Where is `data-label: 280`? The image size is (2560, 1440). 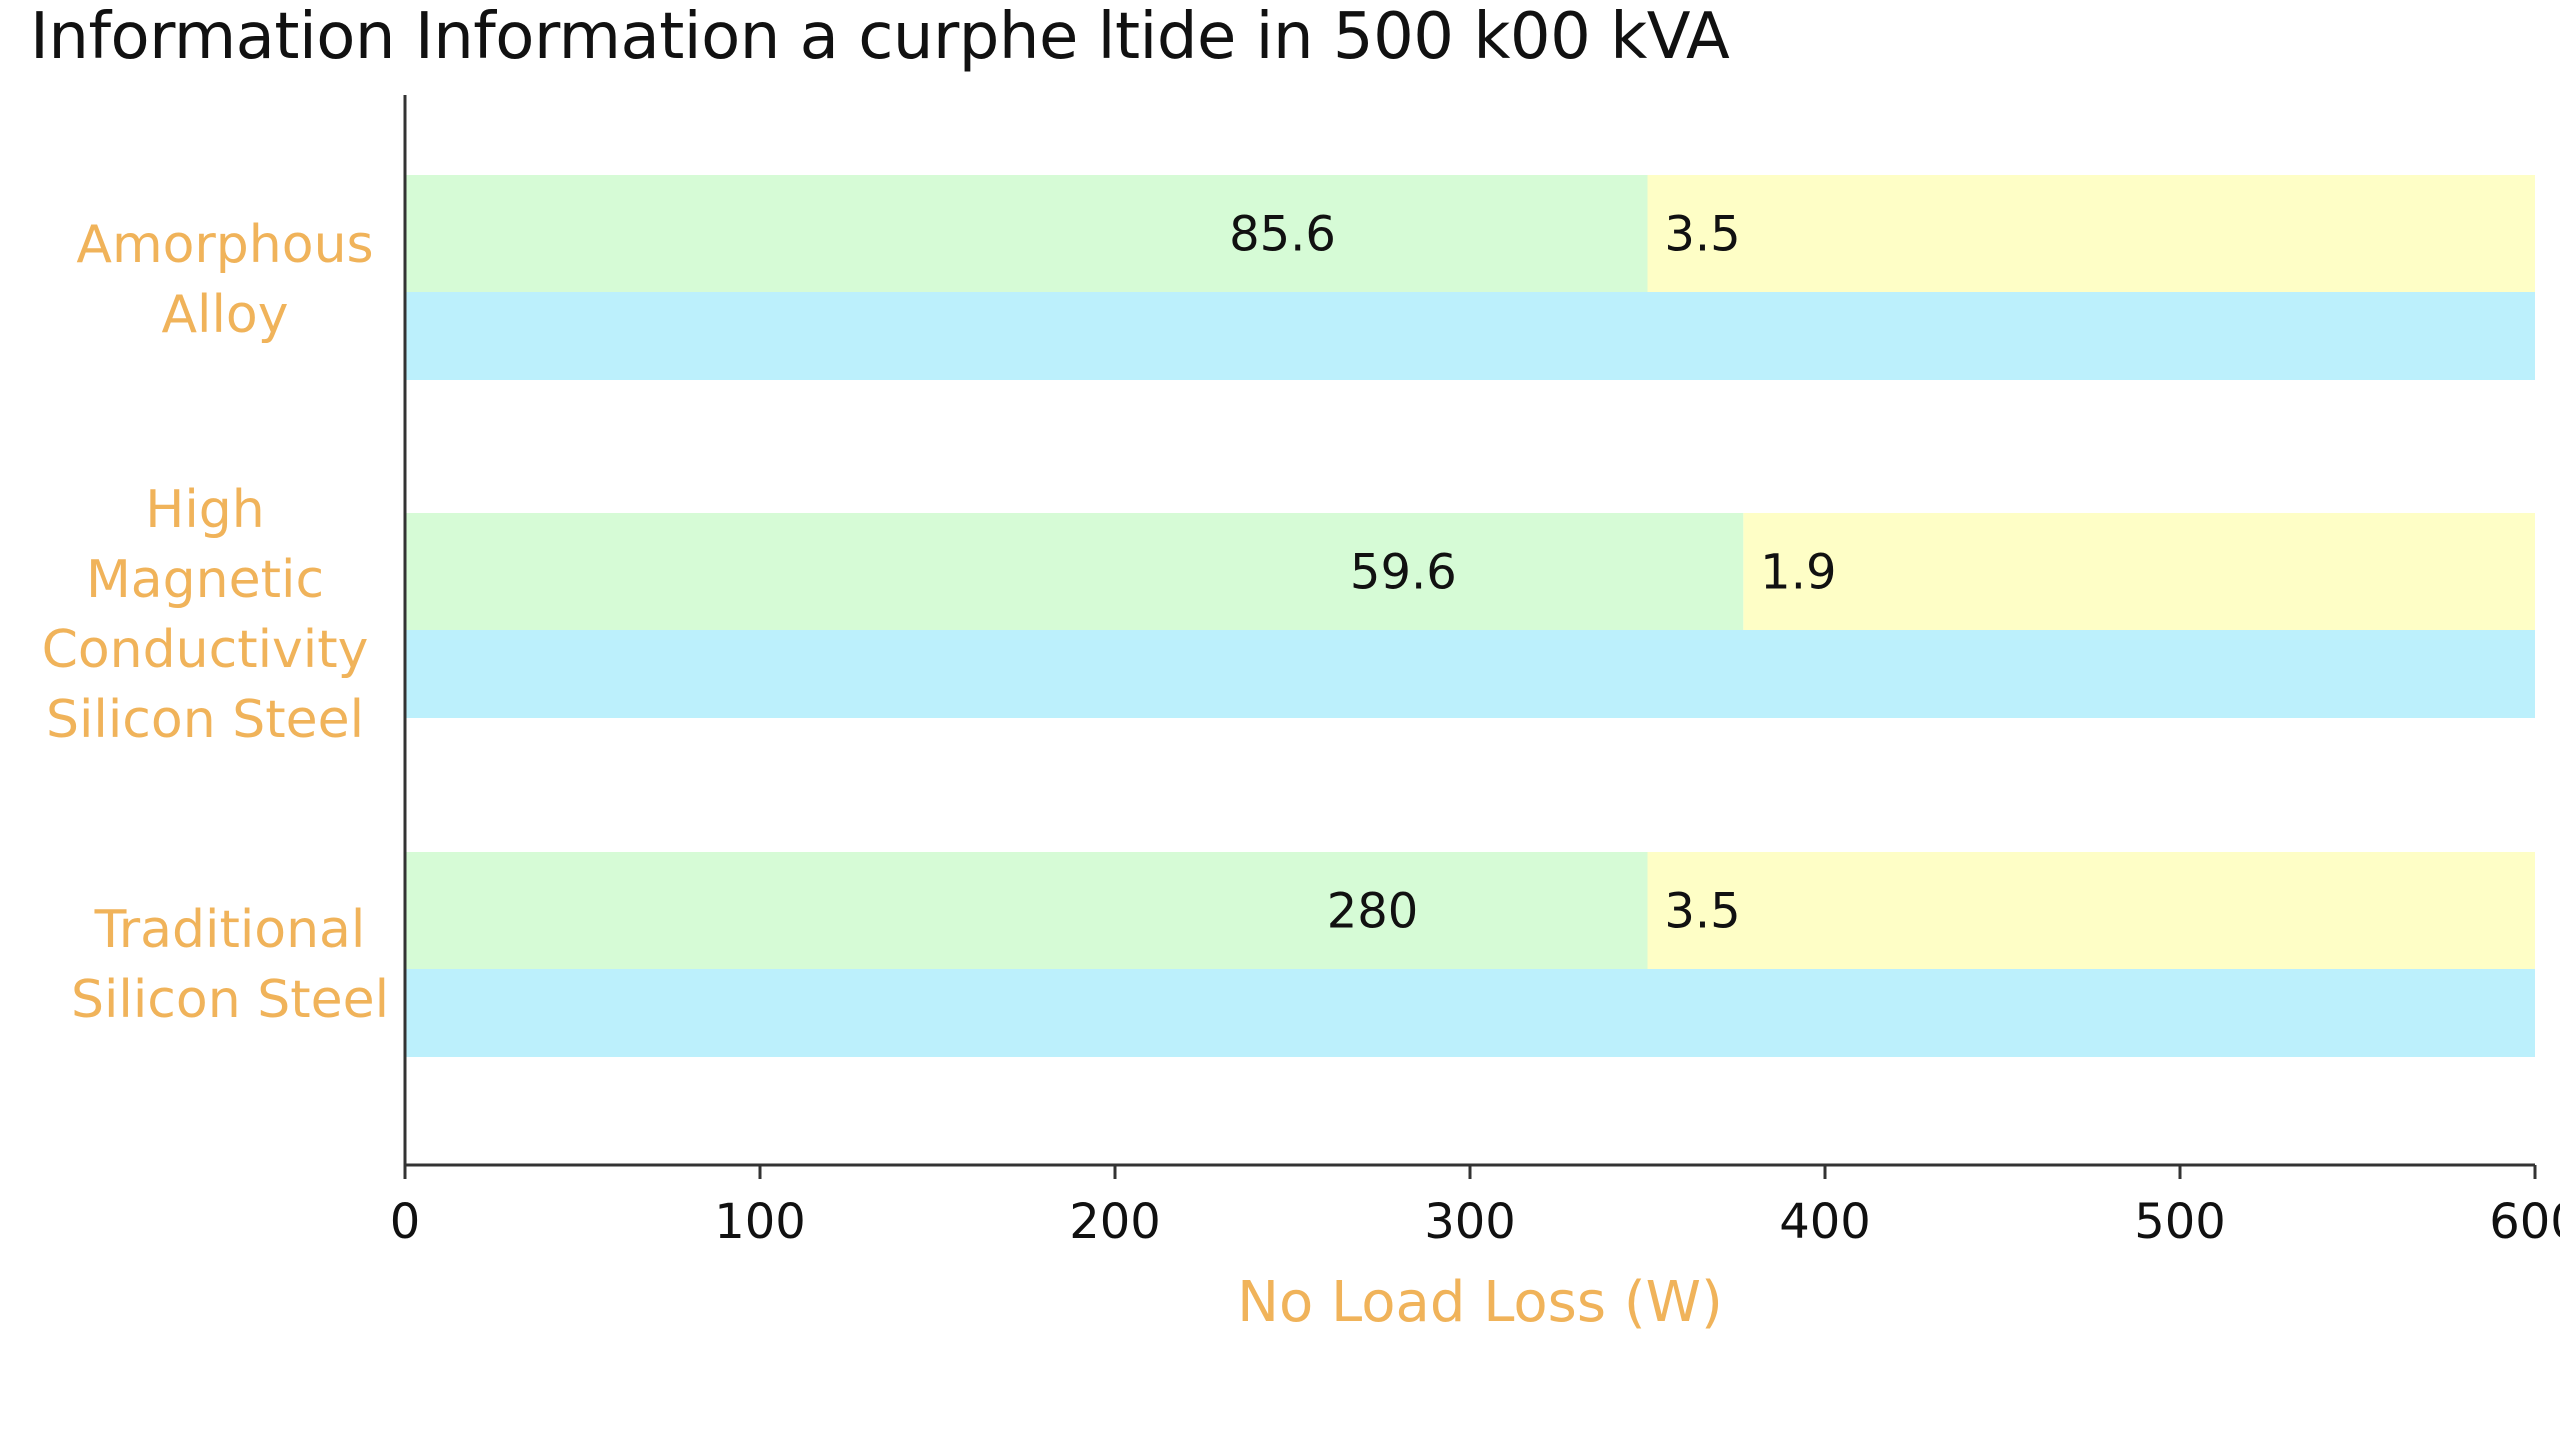 data-label: 280 is located at coordinates (1373, 912).